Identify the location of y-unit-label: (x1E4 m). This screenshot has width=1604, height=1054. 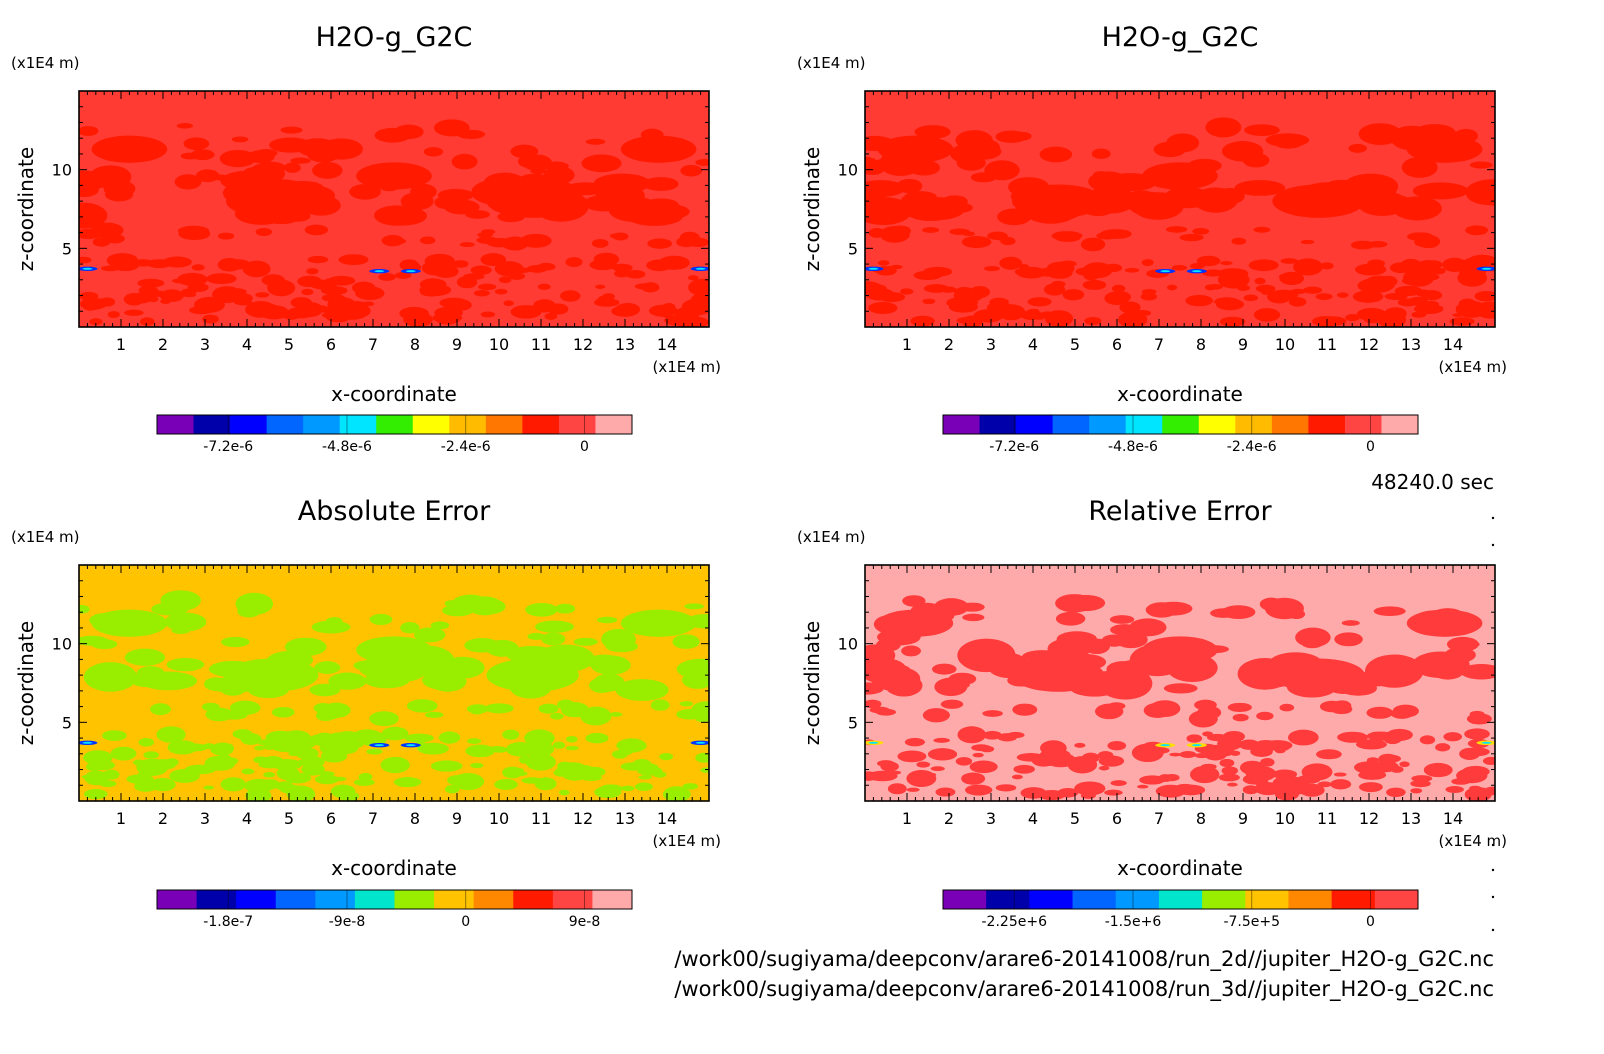
(45, 537).